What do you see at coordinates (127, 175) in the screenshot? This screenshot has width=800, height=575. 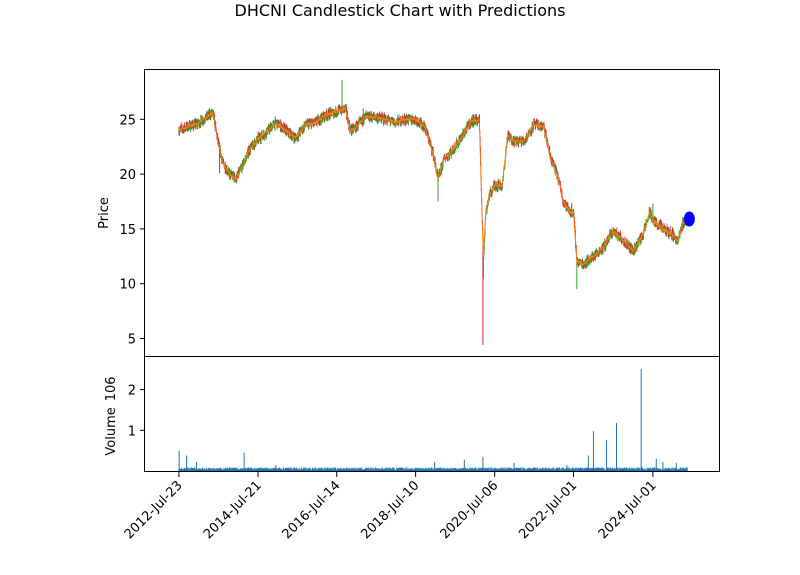 I see `price-y-tick-label-3: 20` at bounding box center [127, 175].